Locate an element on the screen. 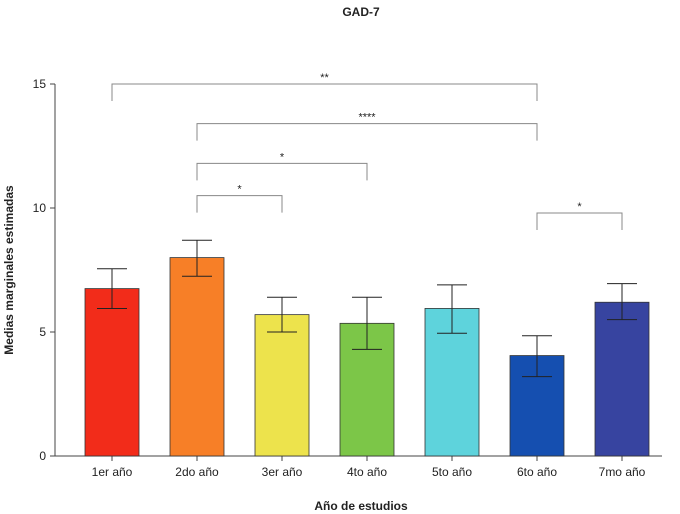 The width and height of the screenshot is (680, 514). y-tick-label: 0 is located at coordinates (42, 456).